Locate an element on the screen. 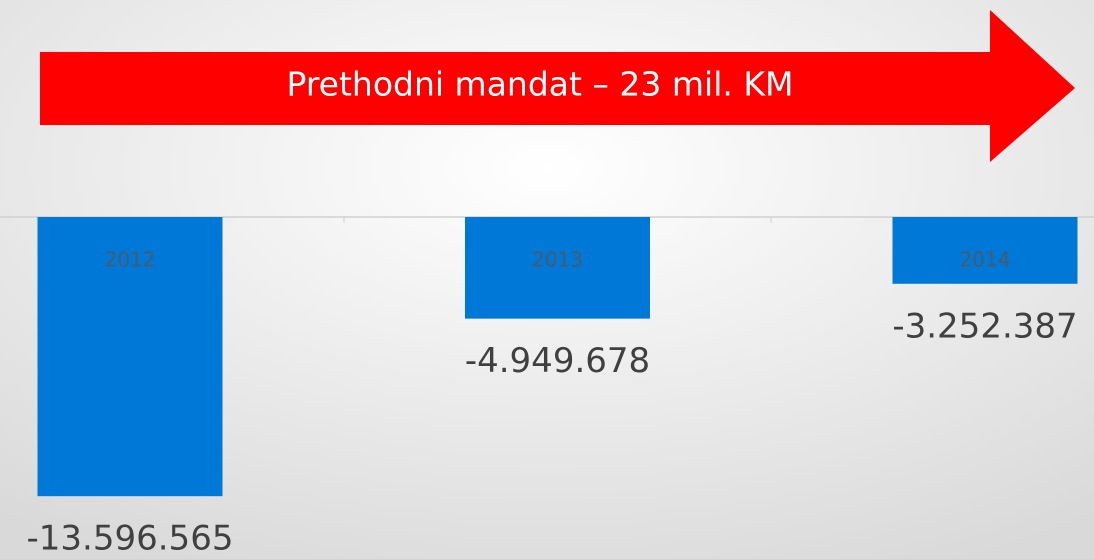  annotation: Prethodni mandat – 23 mil. KM is located at coordinates (540, 84).